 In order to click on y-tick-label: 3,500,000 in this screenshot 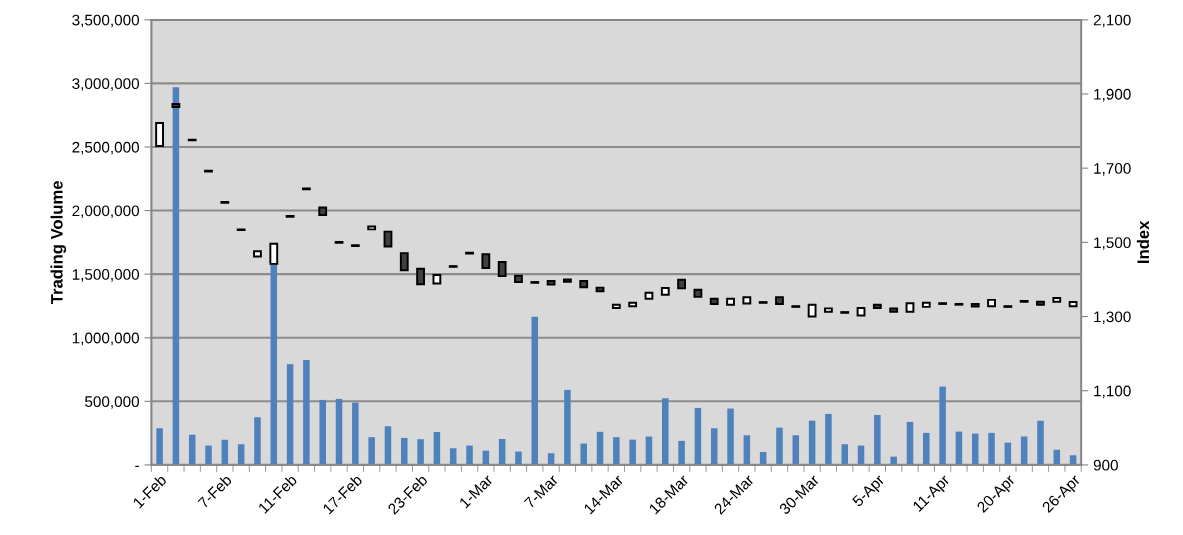, I will do `click(106, 21)`.